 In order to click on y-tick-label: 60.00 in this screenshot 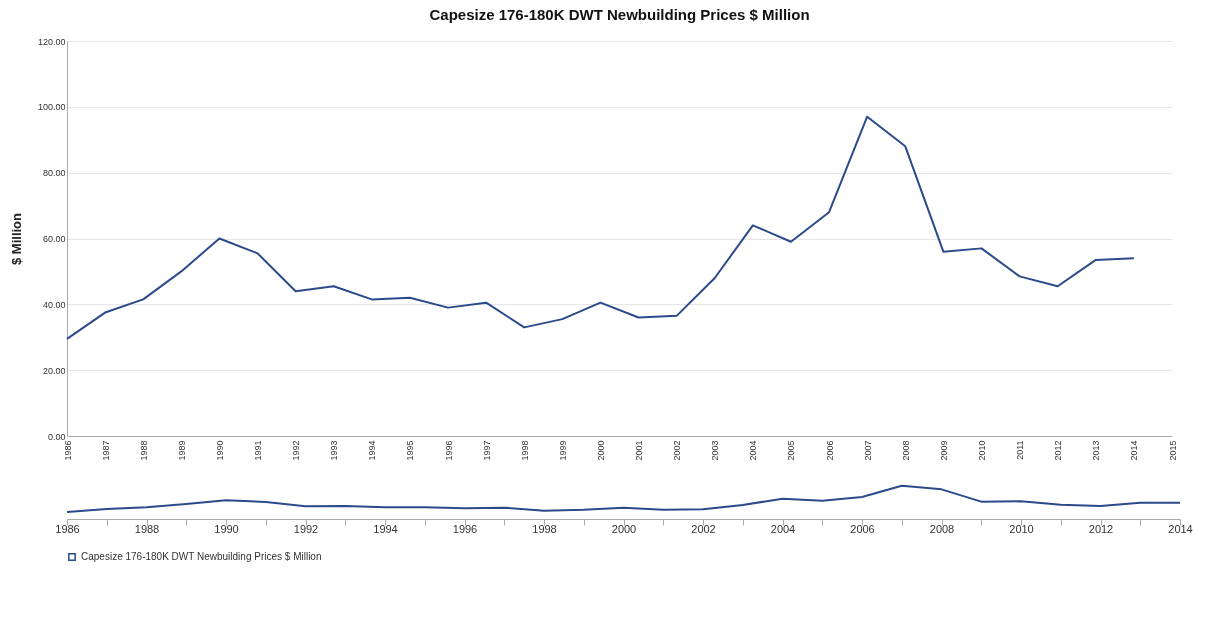, I will do `click(54, 239)`.